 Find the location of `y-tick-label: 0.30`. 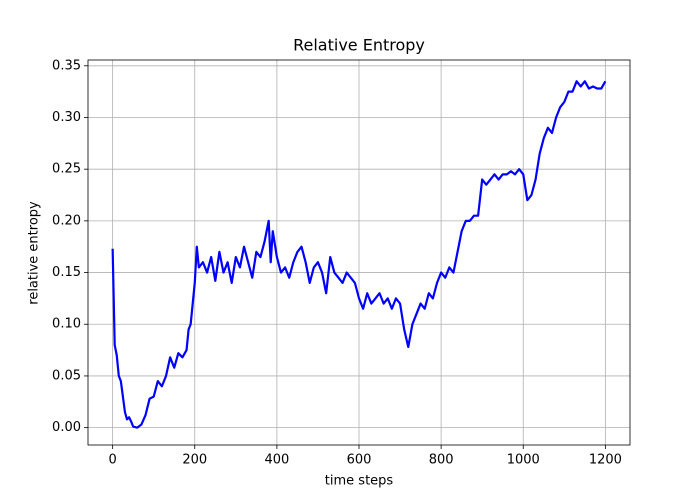

y-tick-label: 0.30 is located at coordinates (66, 117).